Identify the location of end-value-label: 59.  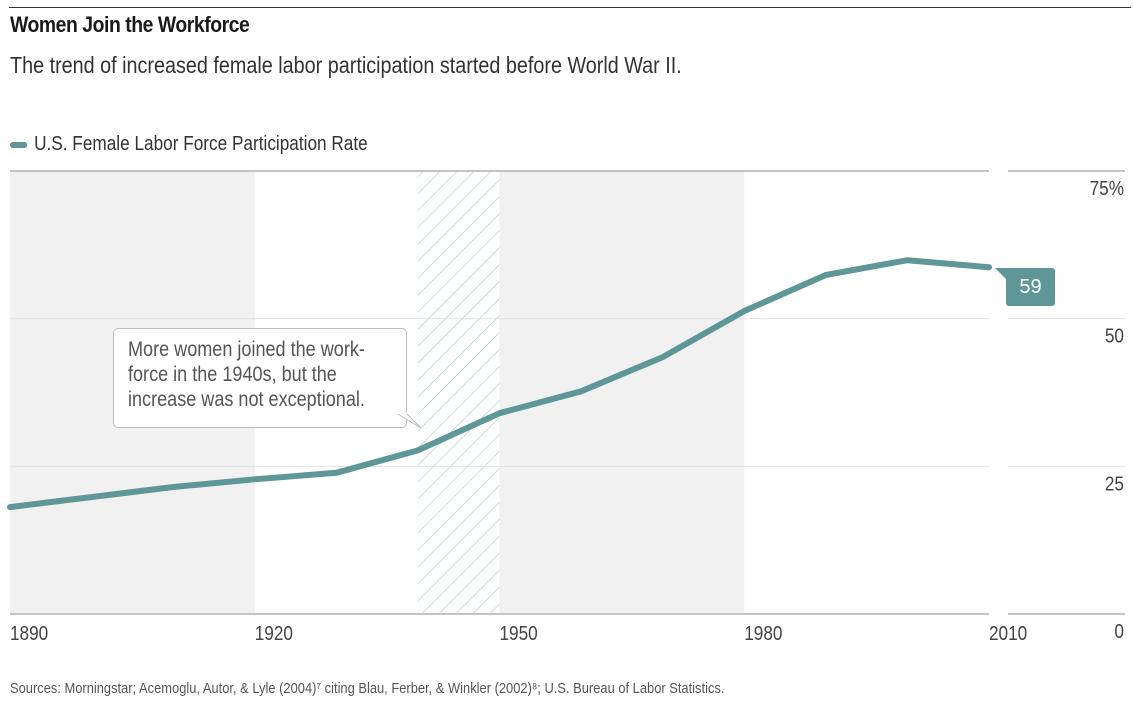
(1030, 287).